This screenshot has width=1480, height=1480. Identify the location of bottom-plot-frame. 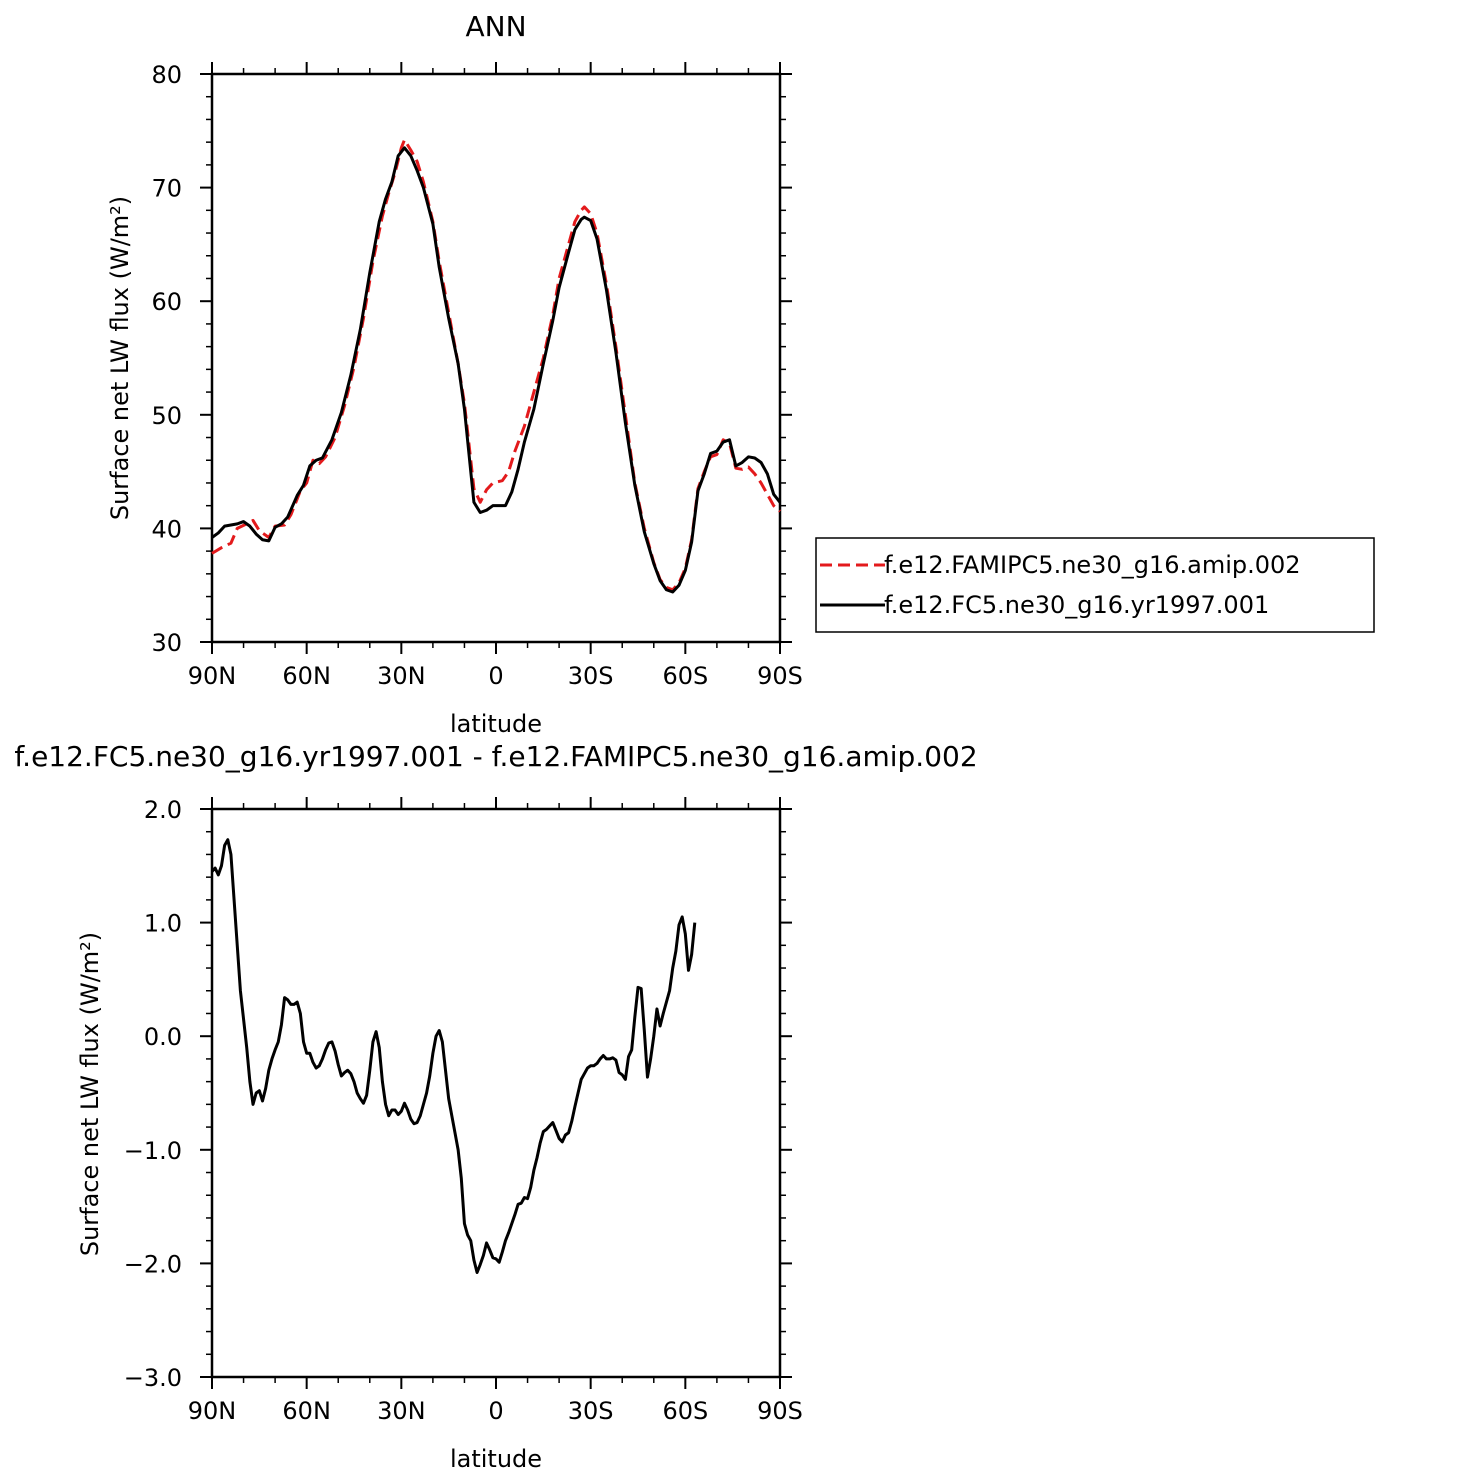
(496, 1093).